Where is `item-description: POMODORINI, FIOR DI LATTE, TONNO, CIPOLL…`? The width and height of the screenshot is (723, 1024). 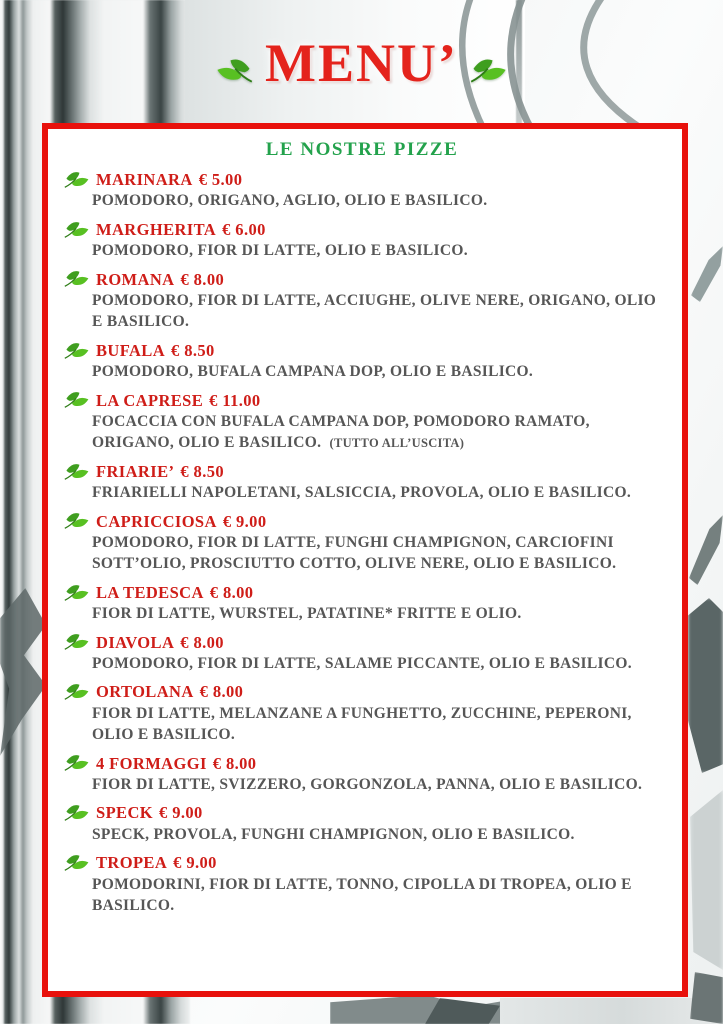 item-description: POMODORINI, FIOR DI LATTE, TONNO, CIPOLL… is located at coordinates (375, 895).